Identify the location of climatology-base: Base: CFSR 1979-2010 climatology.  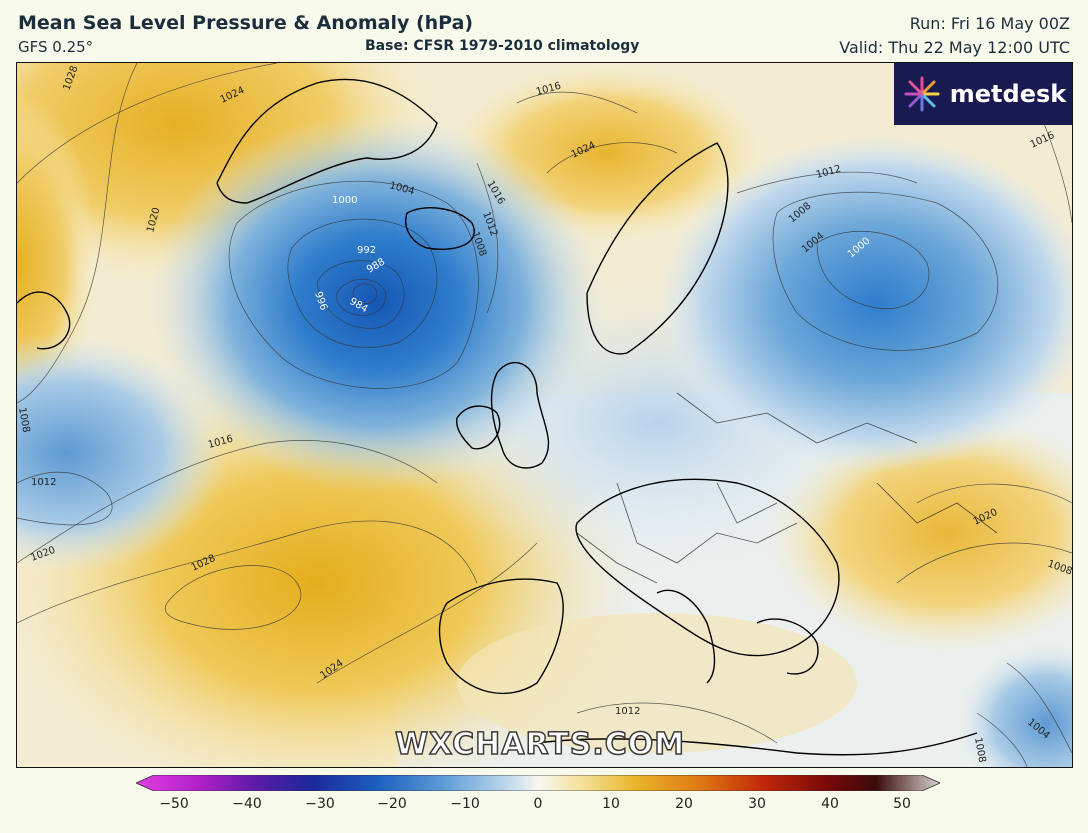
(502, 46).